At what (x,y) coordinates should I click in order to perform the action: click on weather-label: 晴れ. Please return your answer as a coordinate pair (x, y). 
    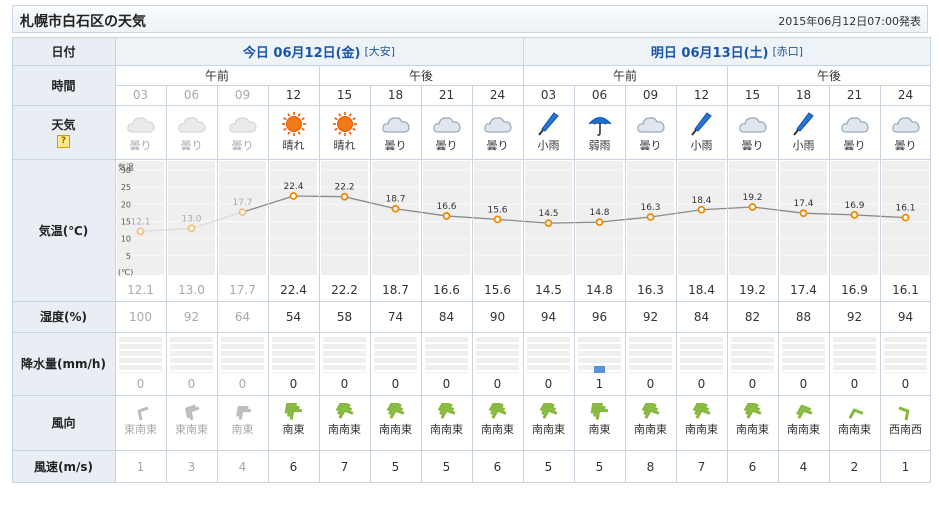
    Looking at the image, I should click on (344, 145).